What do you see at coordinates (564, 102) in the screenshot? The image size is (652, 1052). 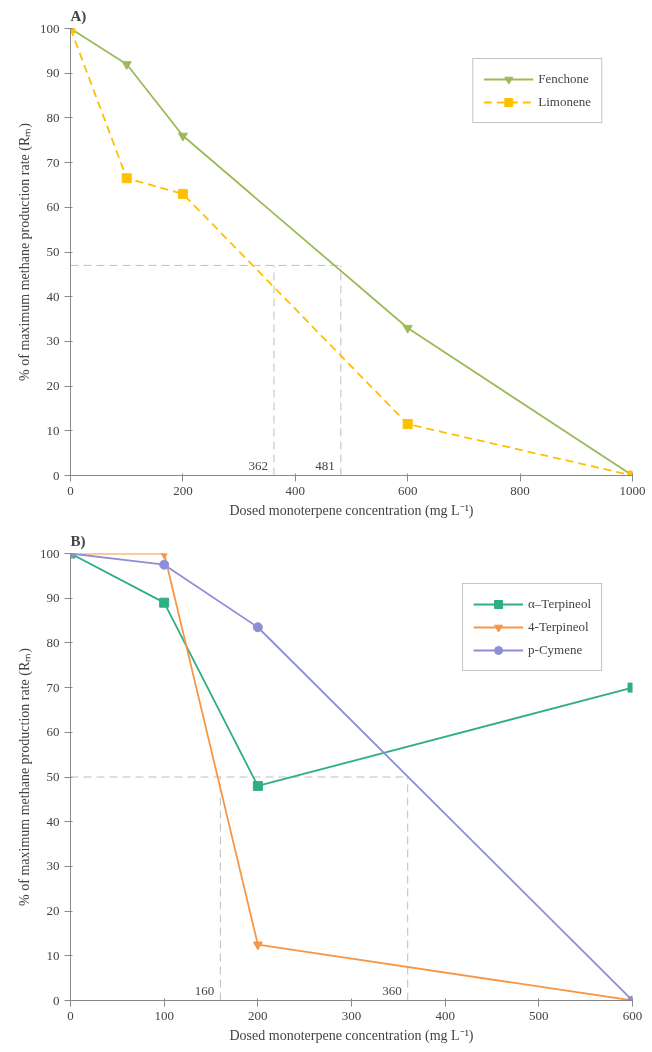 I see `legend-label: Limonene` at bounding box center [564, 102].